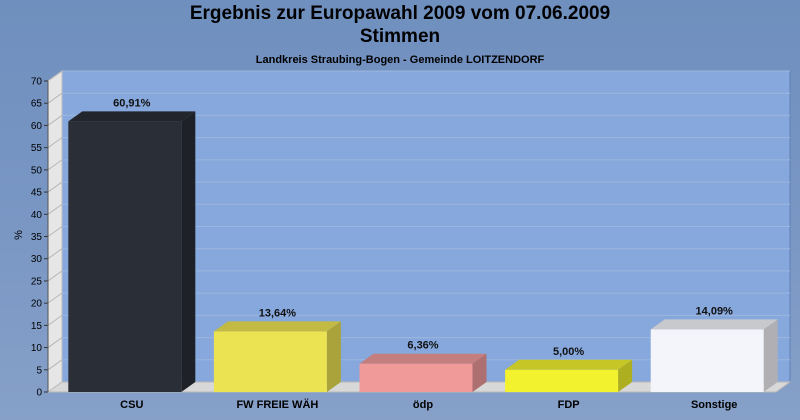 The height and width of the screenshot is (420, 800). I want to click on y-tick-label: 15, so click(37, 326).